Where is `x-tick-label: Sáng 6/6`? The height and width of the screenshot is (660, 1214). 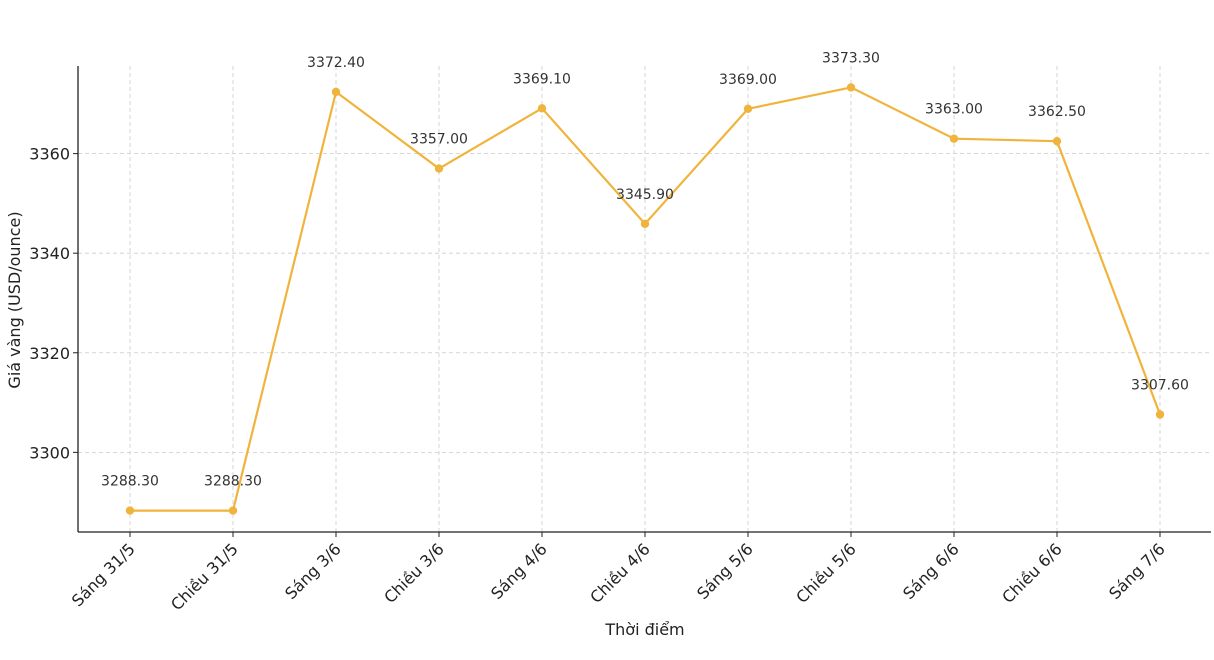
x-tick-label: Sáng 6/6 is located at coordinates (931, 571).